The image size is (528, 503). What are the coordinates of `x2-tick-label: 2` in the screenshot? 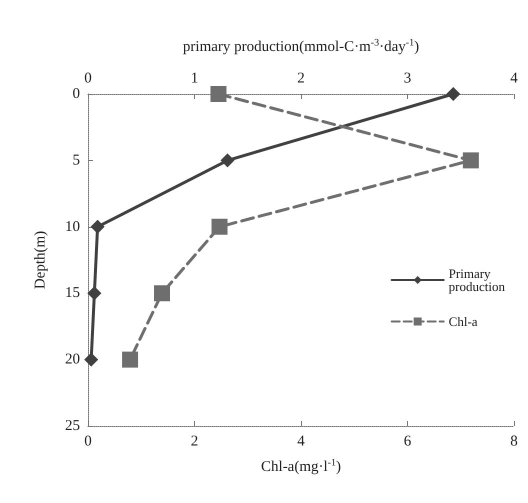 It's located at (301, 78).